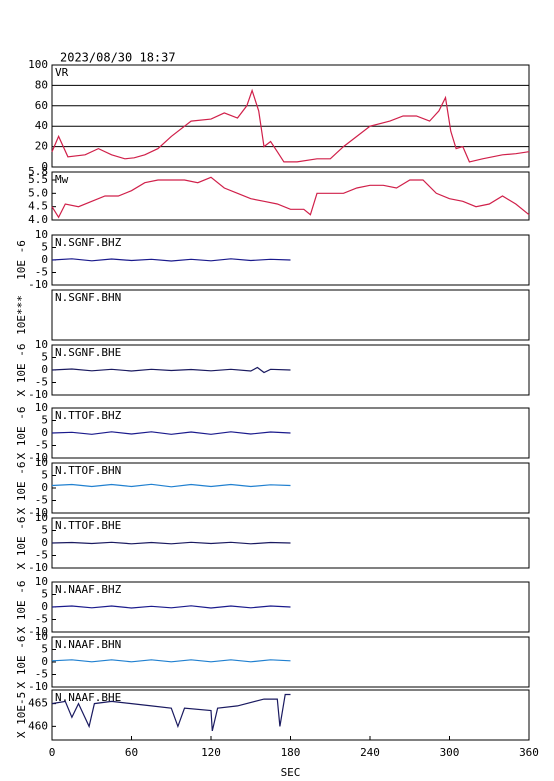  What do you see at coordinates (38, 219) in the screenshot?
I see `y-tick-label: 4.0` at bounding box center [38, 219].